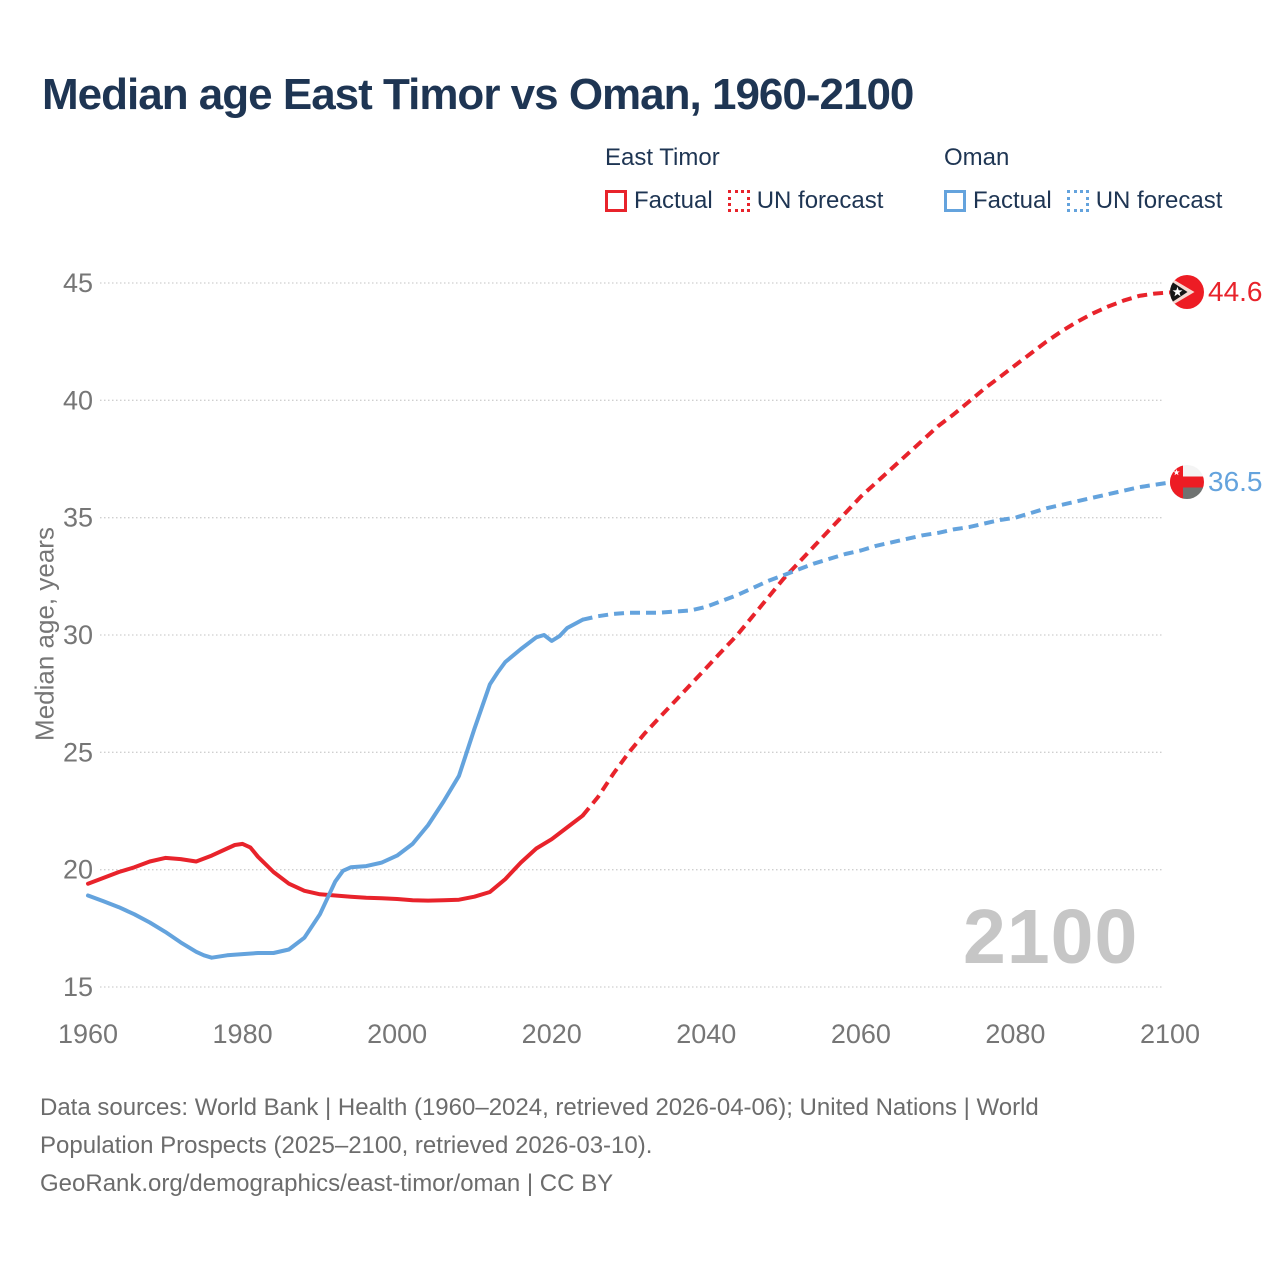 Image resolution: width=1280 pixels, height=1280 pixels. Describe the element at coordinates (78, 635) in the screenshot. I see `y-tick-label: 30` at that location.